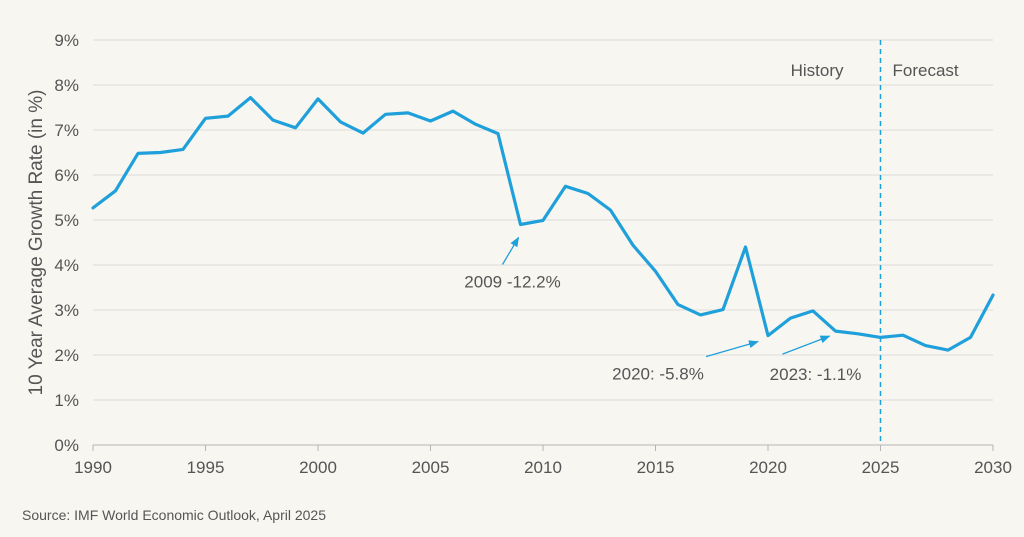  Describe the element at coordinates (66, 220) in the screenshot. I see `y-tick-label: 5%` at that location.